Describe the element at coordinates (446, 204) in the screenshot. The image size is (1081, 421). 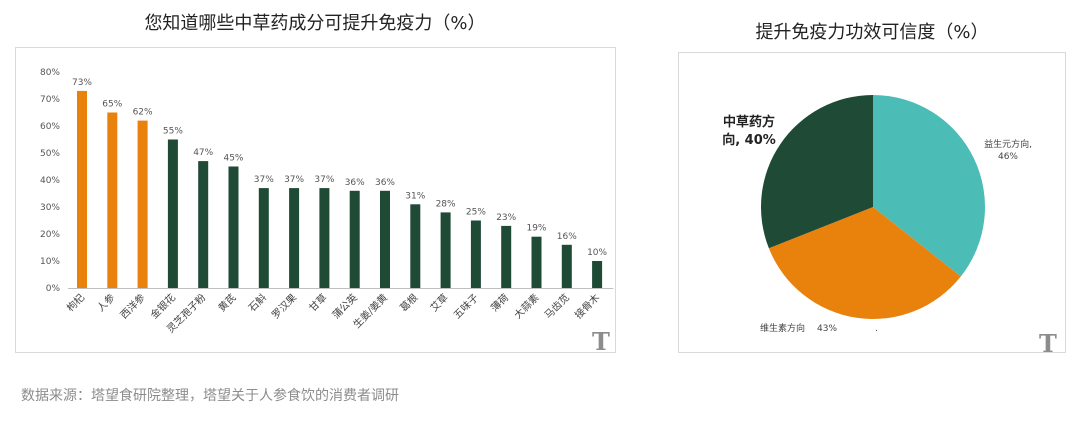
I see `bar-value-label: 28%` at that location.